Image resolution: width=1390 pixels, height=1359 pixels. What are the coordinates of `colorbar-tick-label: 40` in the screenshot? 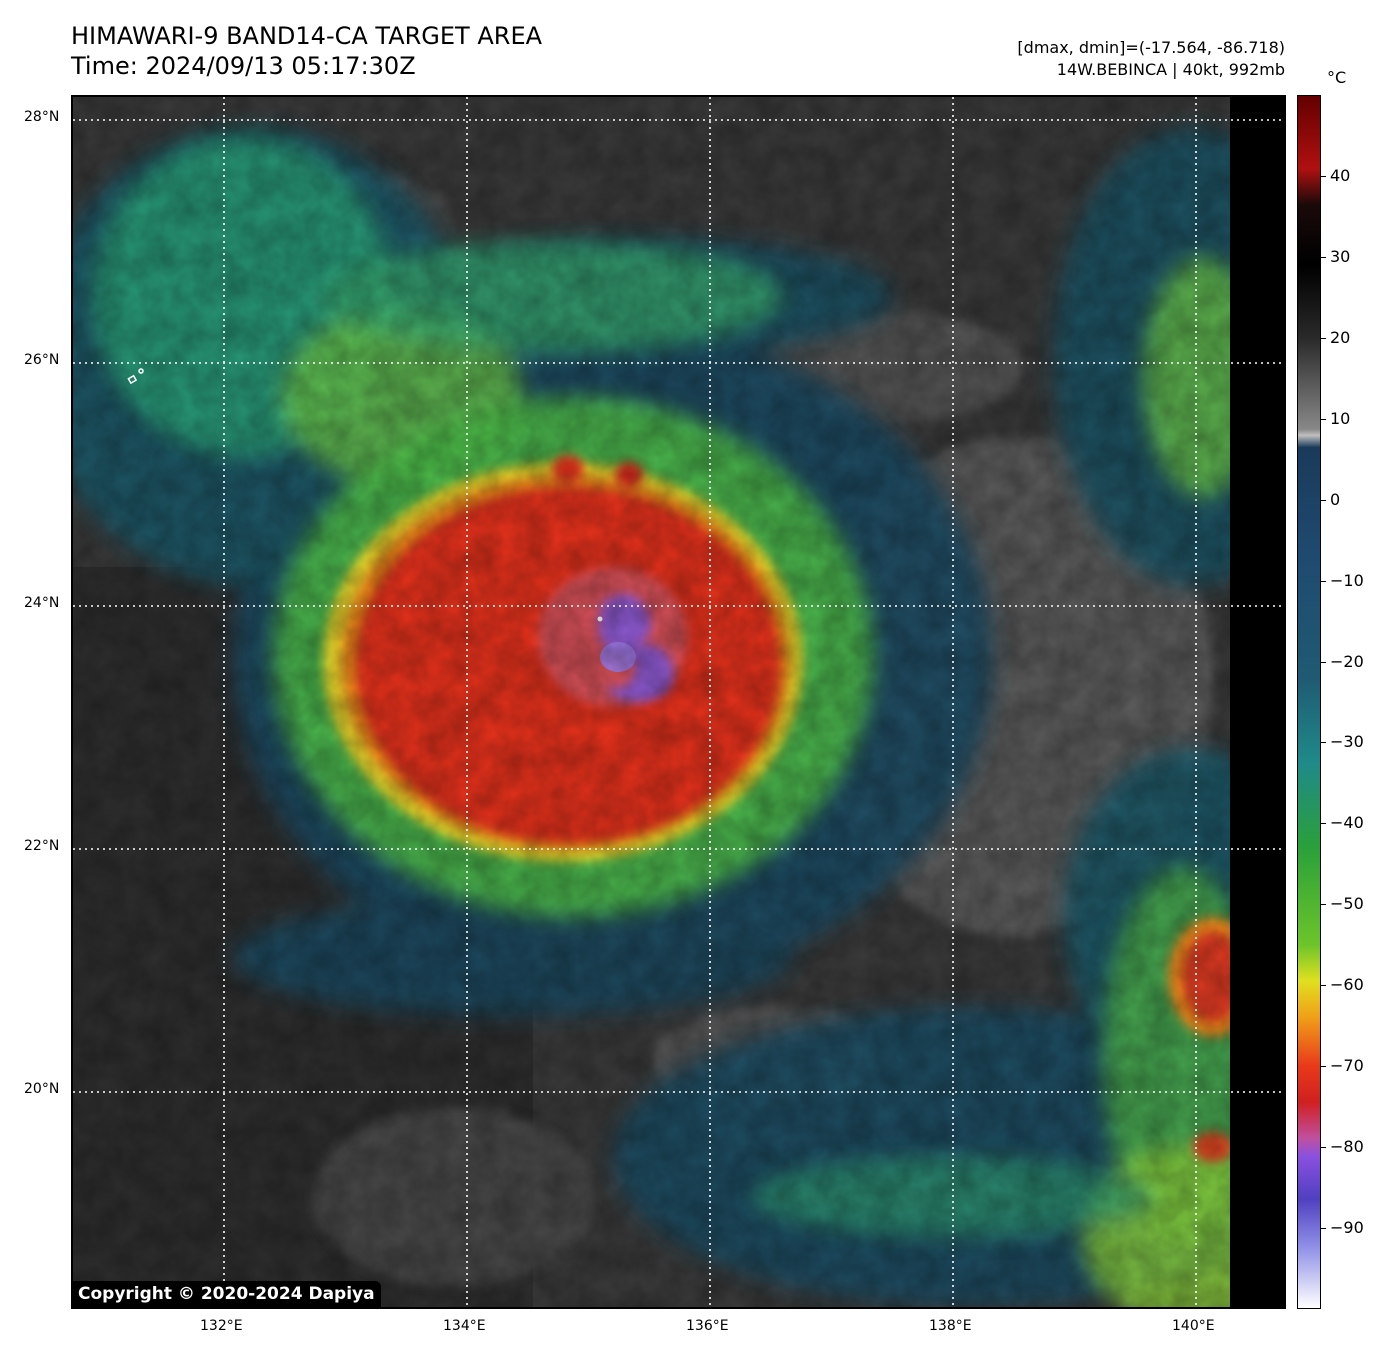 It's located at (1340, 175).